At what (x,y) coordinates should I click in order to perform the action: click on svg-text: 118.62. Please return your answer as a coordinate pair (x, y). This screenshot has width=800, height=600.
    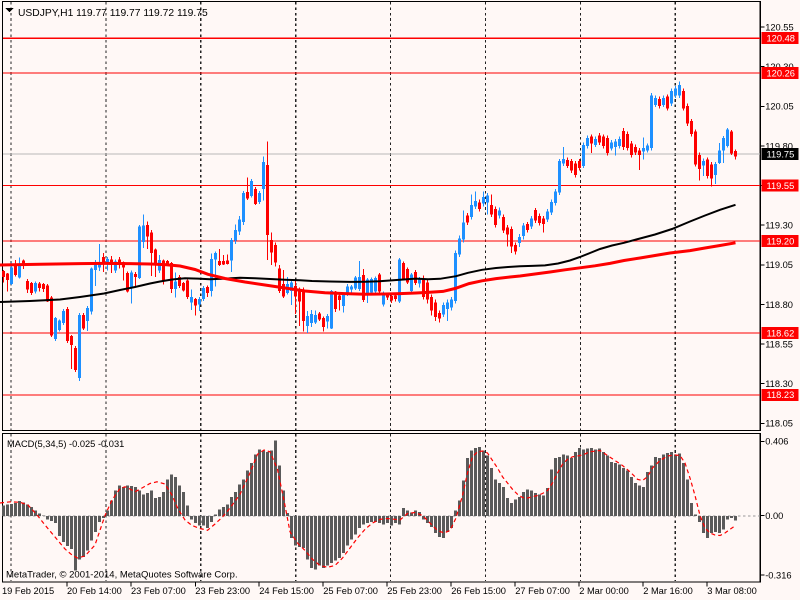
    Looking at the image, I should click on (781, 333).